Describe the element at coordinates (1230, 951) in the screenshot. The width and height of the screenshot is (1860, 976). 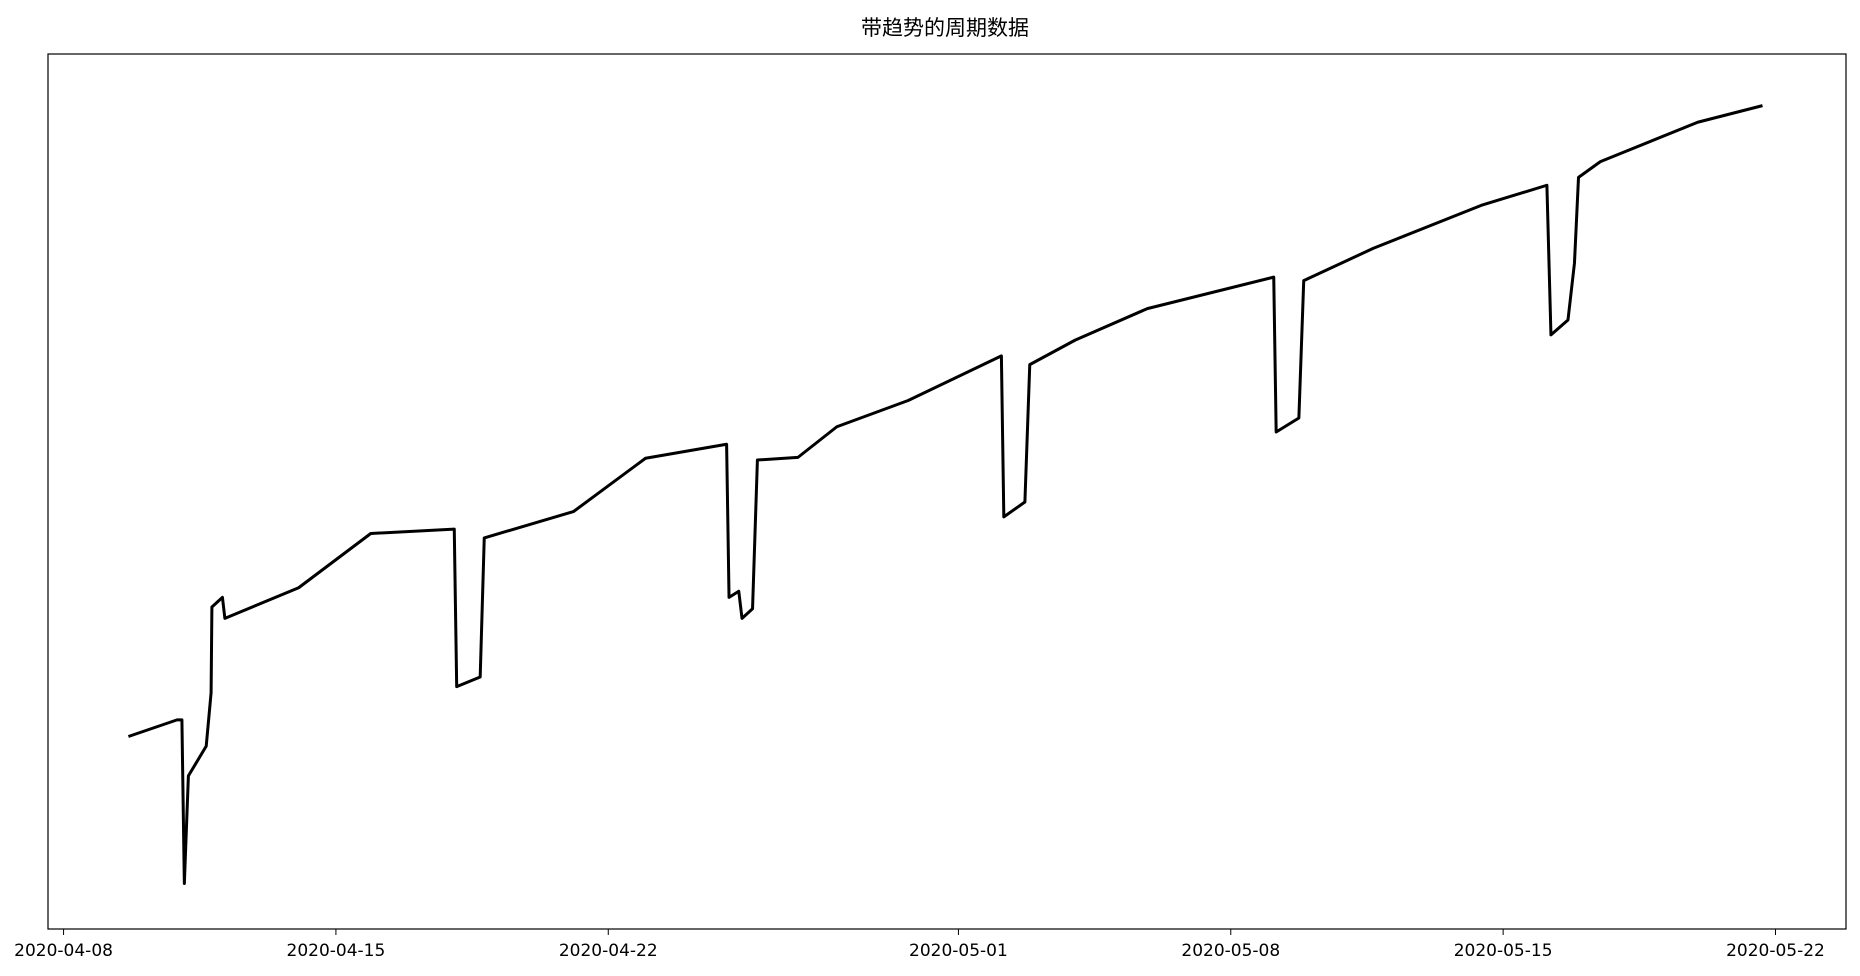
I see `x-tick-label: 2020-05-08` at that location.